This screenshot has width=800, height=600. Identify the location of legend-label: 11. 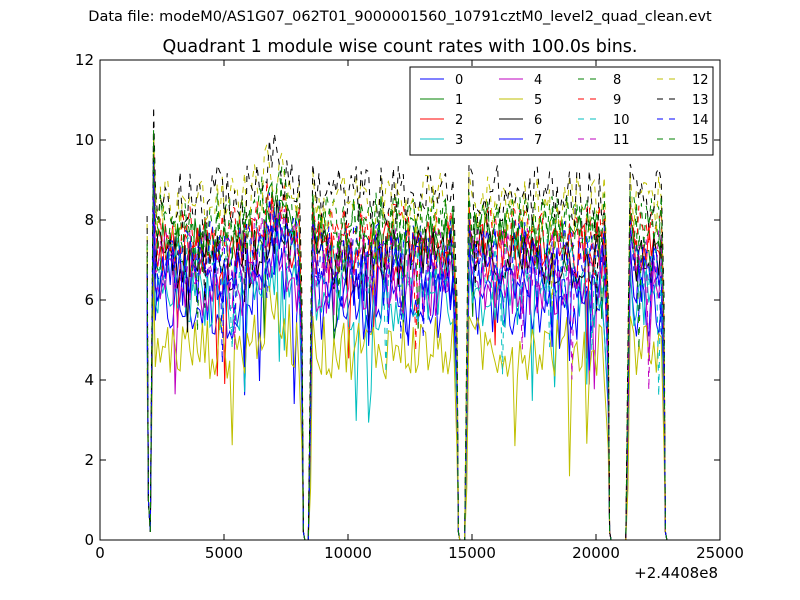
(621, 140).